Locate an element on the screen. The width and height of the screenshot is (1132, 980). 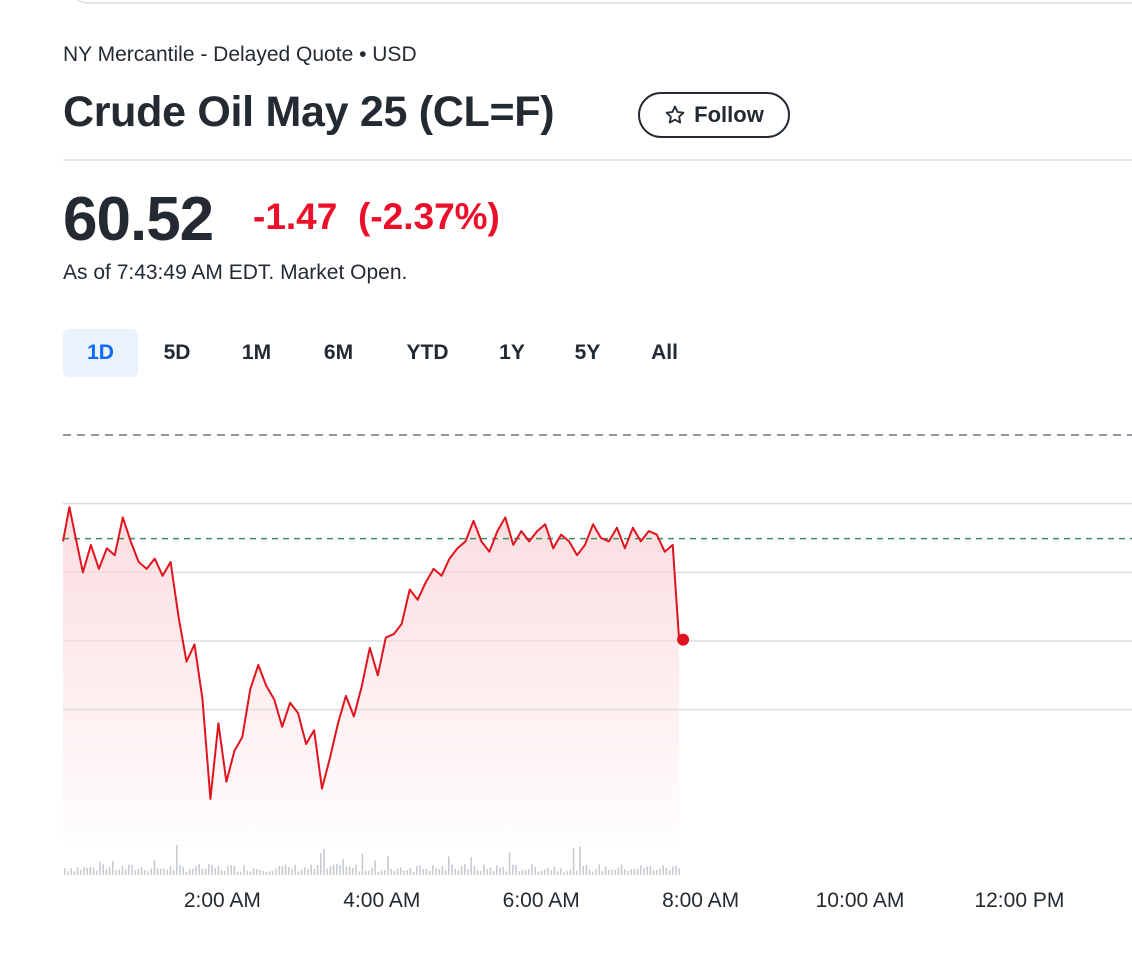
range-tab-5y: 5Y is located at coordinates (587, 352).